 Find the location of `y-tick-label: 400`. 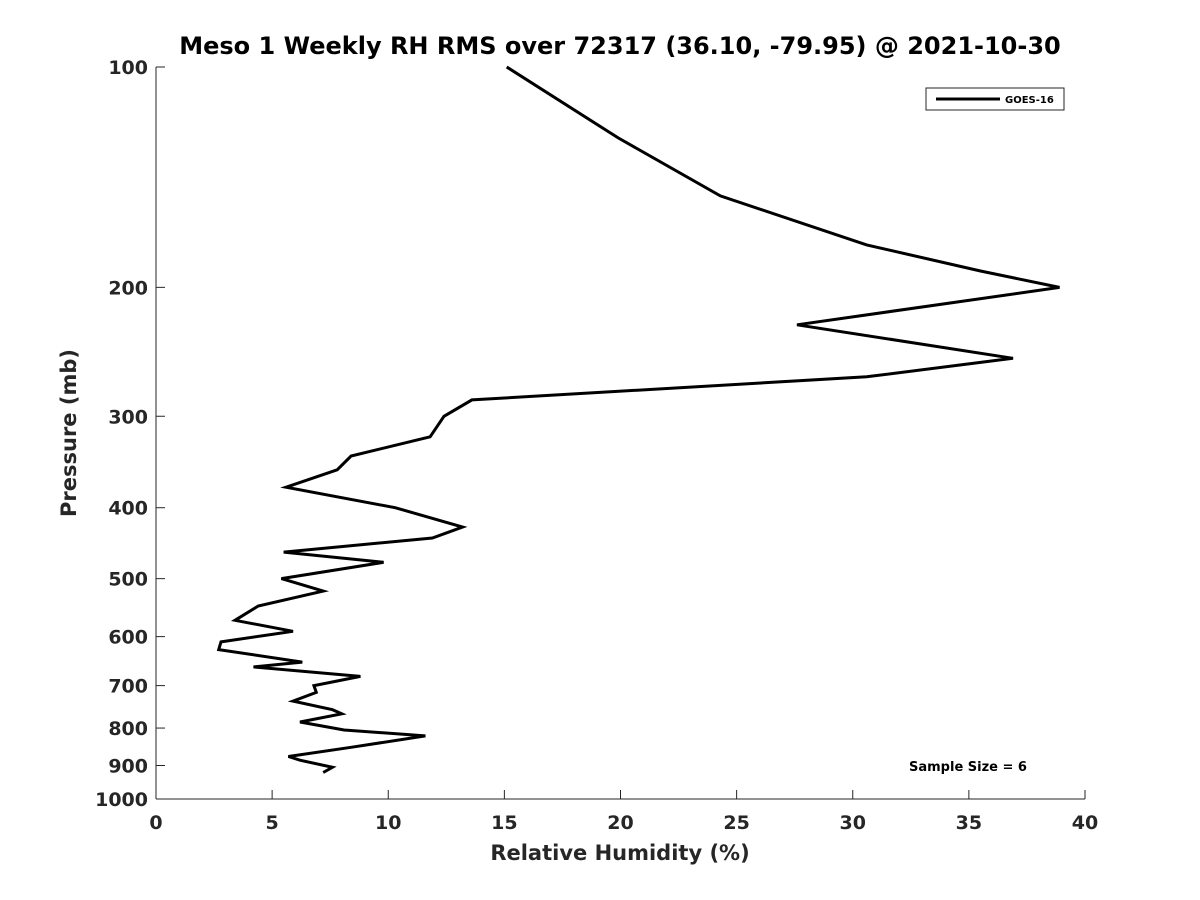

y-tick-label: 400 is located at coordinates (128, 509).